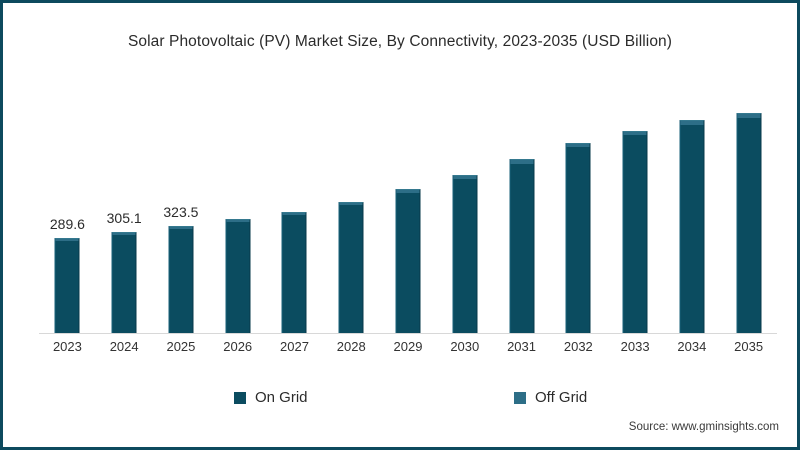 The height and width of the screenshot is (450, 800). What do you see at coordinates (635, 346) in the screenshot?
I see `x-tick-2033: 2033` at bounding box center [635, 346].